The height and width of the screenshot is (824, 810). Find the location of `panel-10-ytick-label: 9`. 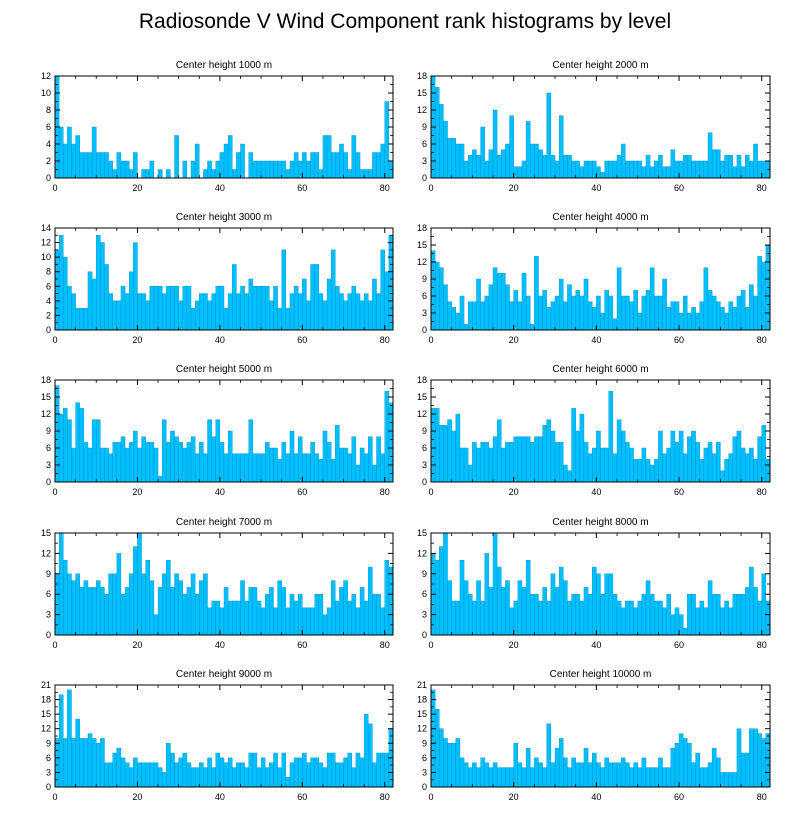

panel-10-ytick-label: 9 is located at coordinates (424, 743).